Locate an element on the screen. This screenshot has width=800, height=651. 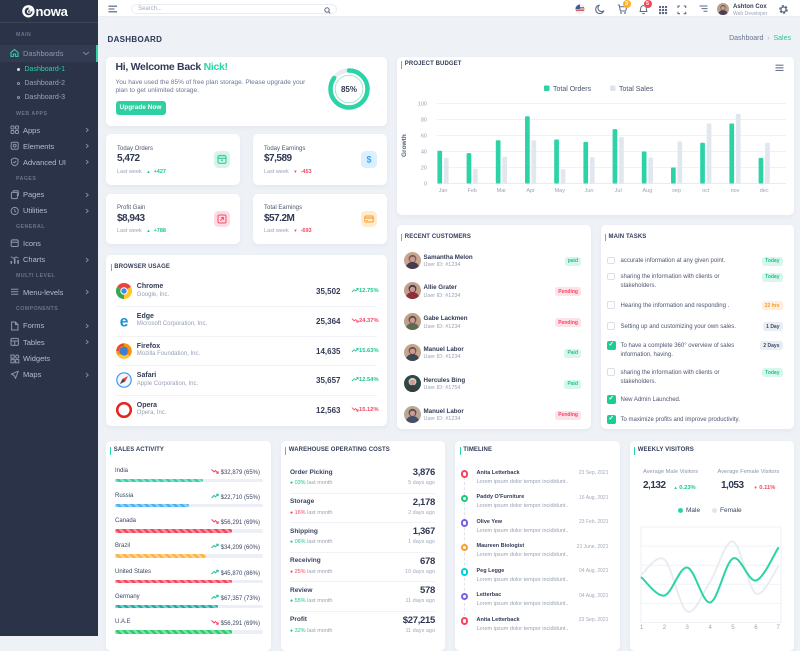
svg-text: Jun is located at coordinates (589, 191).